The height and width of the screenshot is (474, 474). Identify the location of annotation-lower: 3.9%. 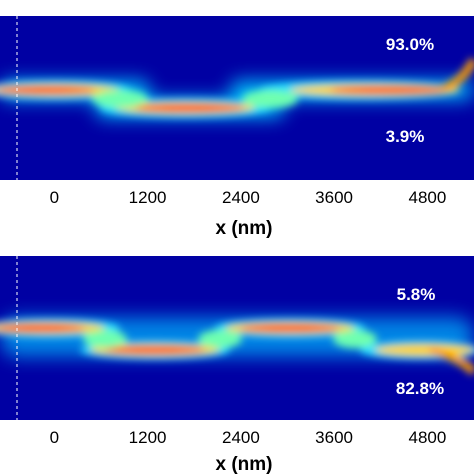
(405, 136).